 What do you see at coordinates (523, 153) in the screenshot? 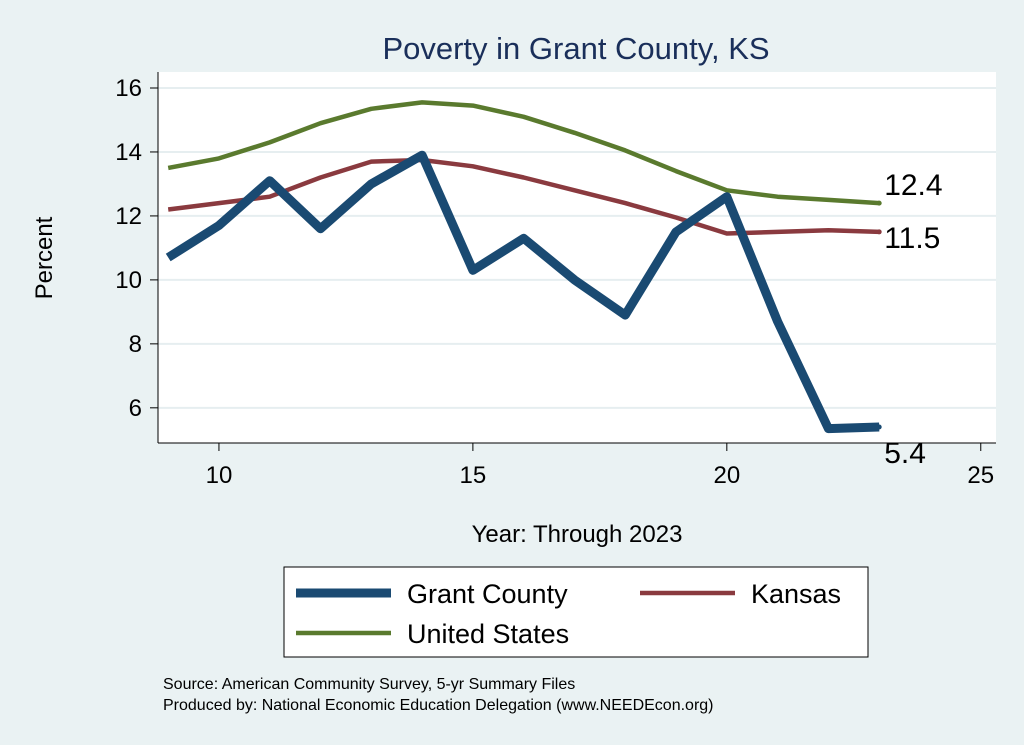
I see `series-line-united-states` at bounding box center [523, 153].